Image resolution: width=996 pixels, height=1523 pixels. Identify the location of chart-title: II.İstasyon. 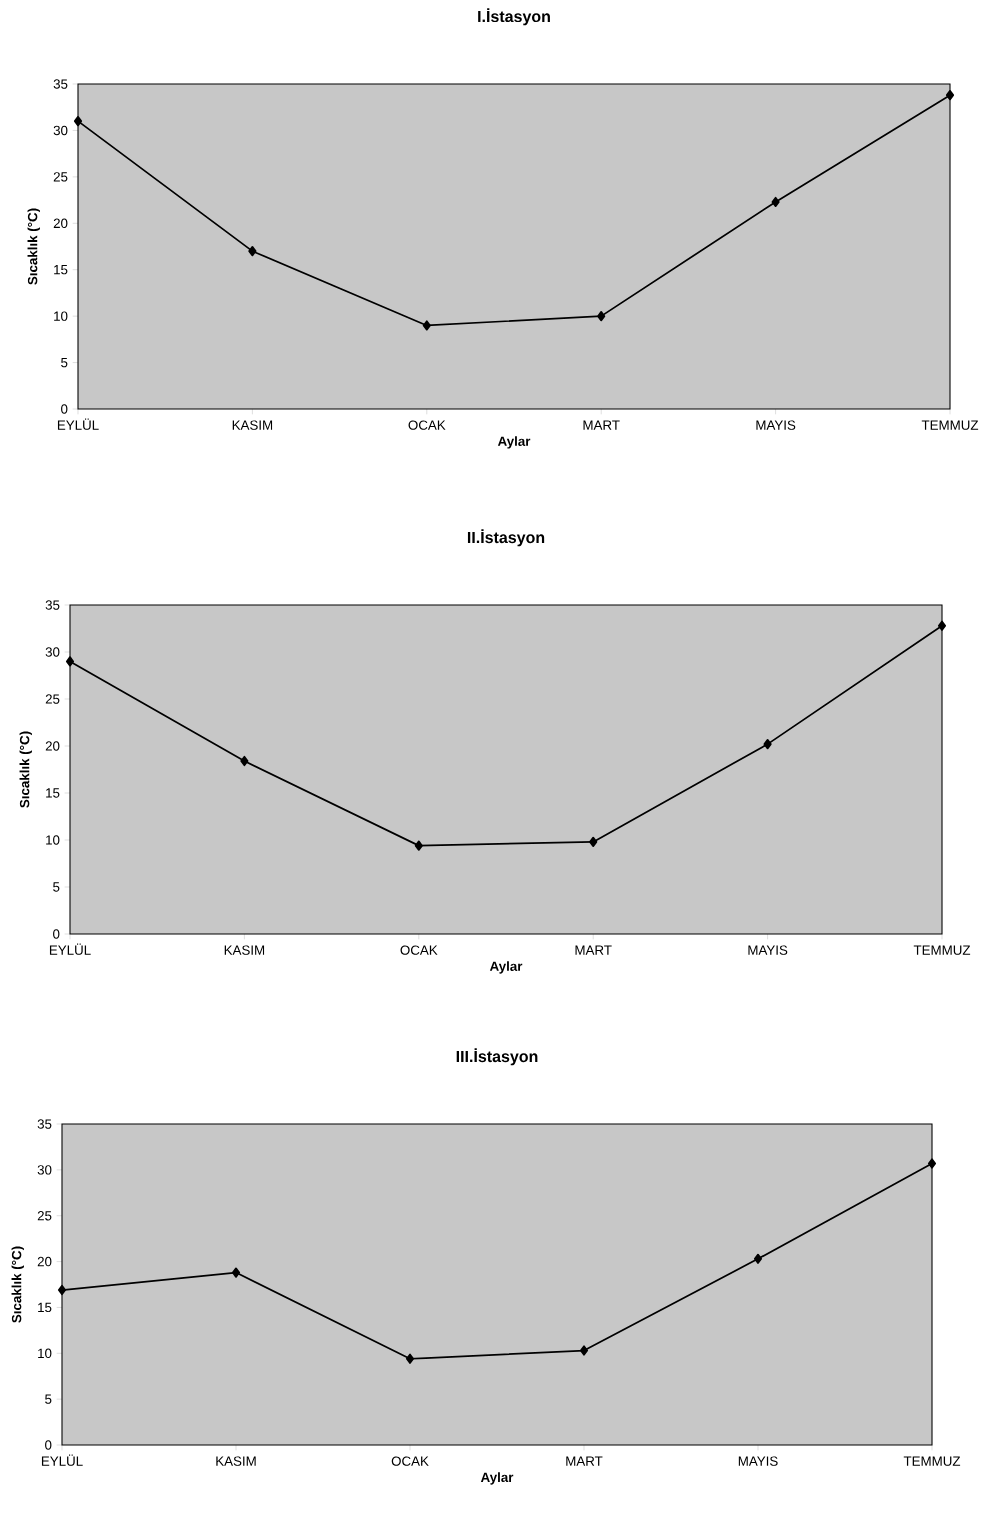
(506, 538).